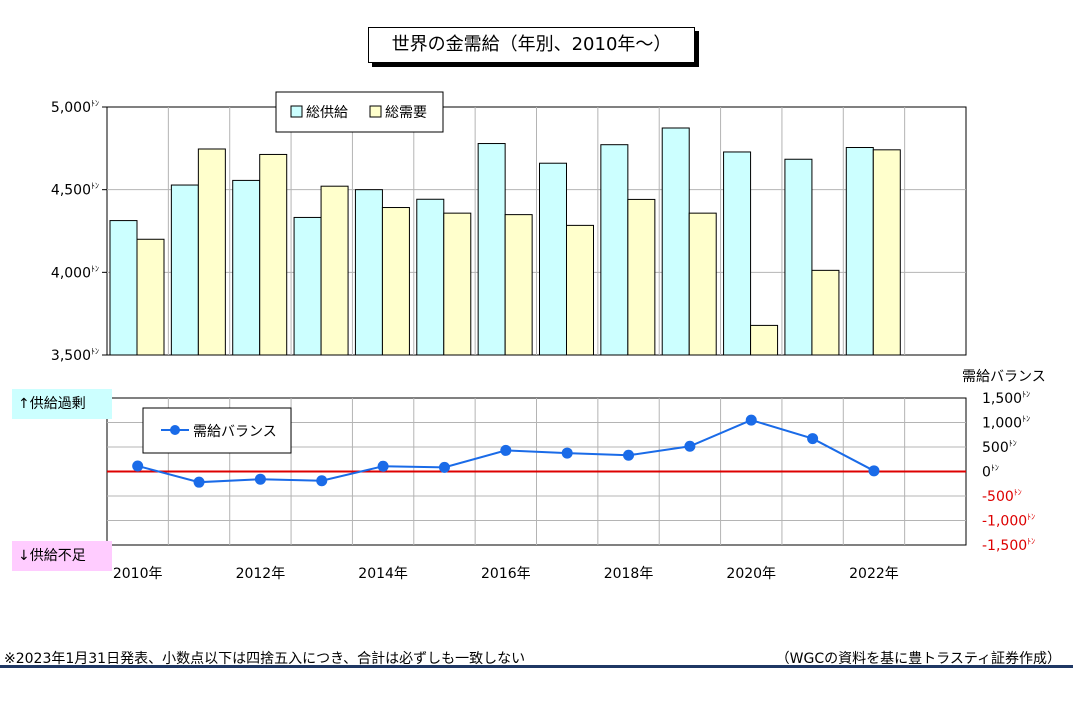 The height and width of the screenshot is (706, 1073). I want to click on x-tick-label: 2020年, so click(751, 574).